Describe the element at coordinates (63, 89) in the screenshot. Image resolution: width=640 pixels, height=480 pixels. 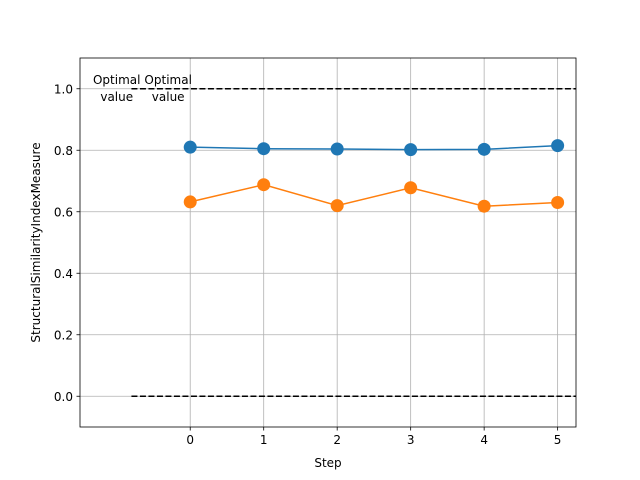
I see `y-tick-label: 1.0` at that location.